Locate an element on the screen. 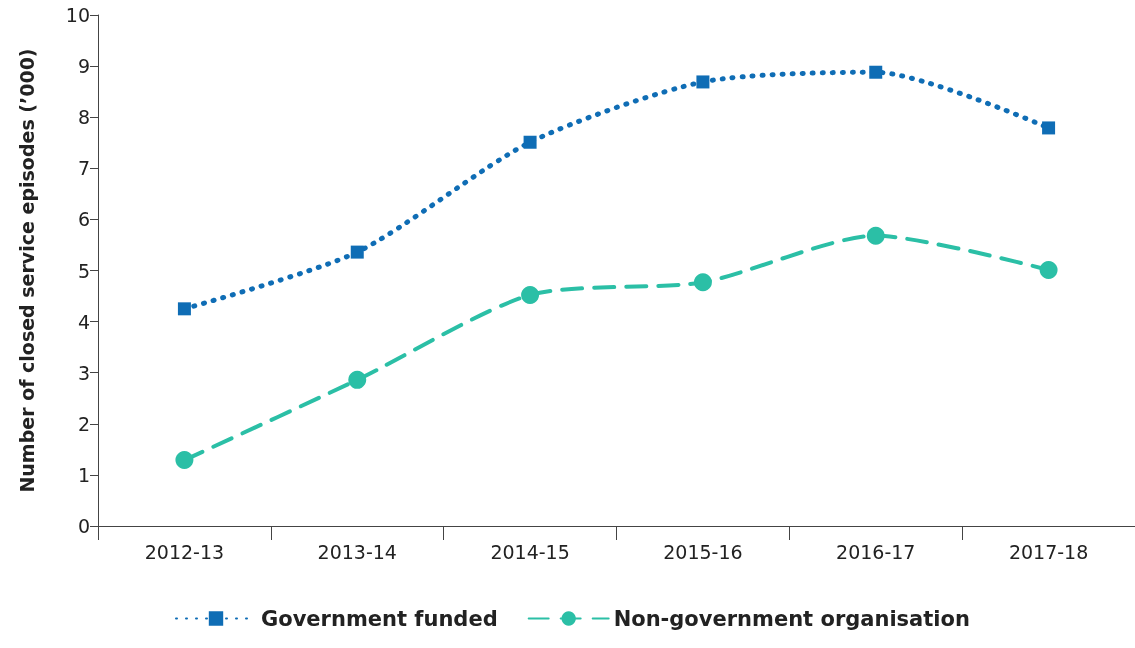  x-tick-label: 2015-16 is located at coordinates (703, 551).